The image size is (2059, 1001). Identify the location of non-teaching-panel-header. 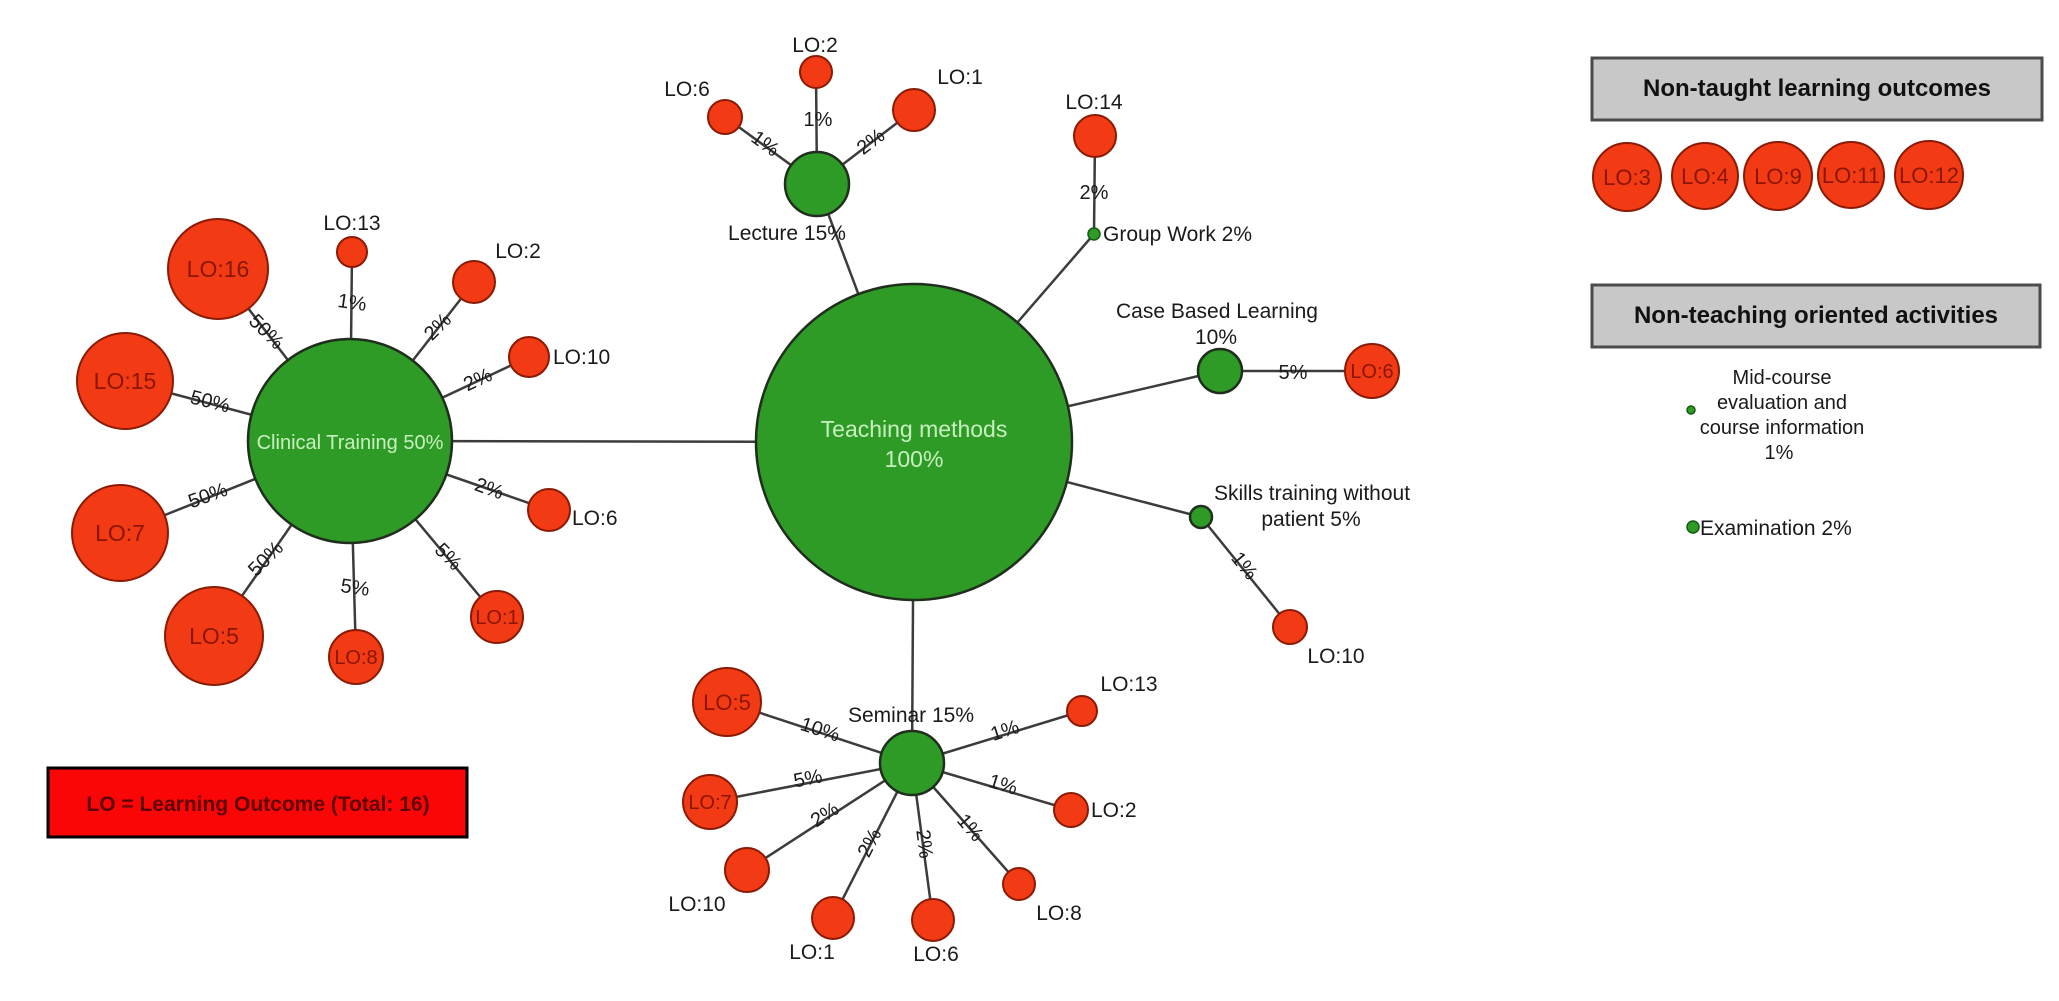
(1816, 316).